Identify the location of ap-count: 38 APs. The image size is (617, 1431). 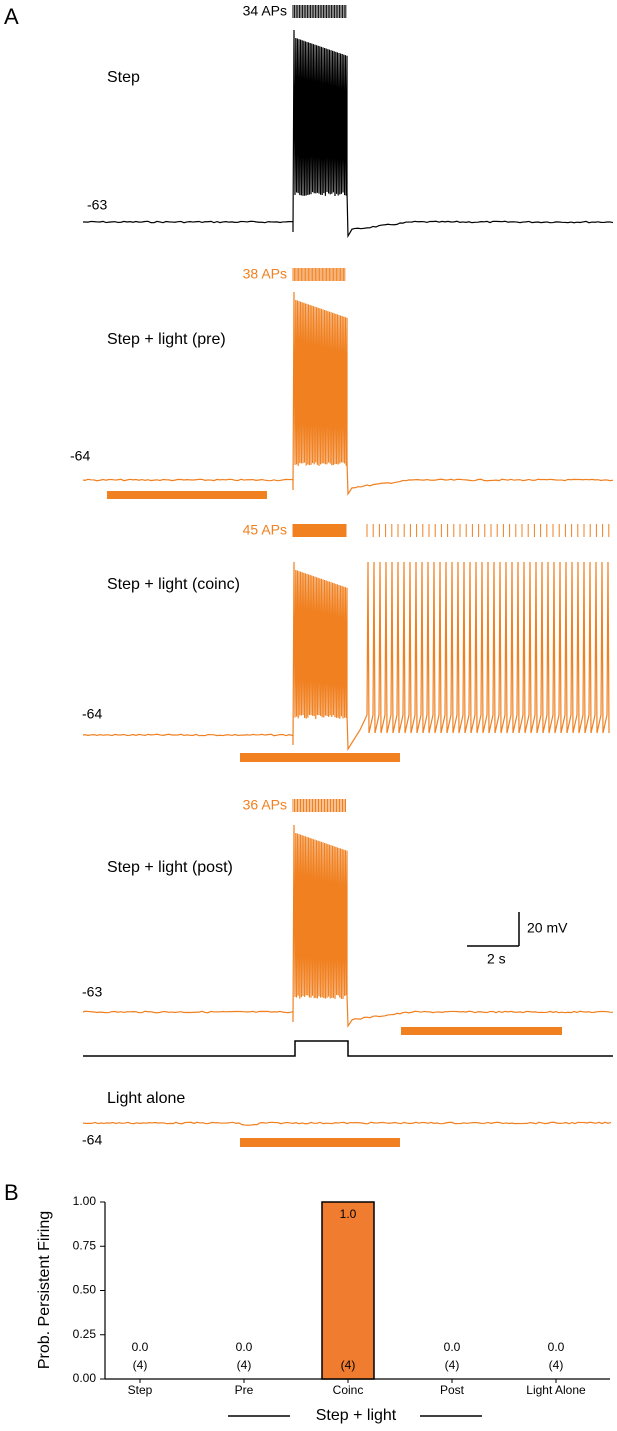
(265, 274).